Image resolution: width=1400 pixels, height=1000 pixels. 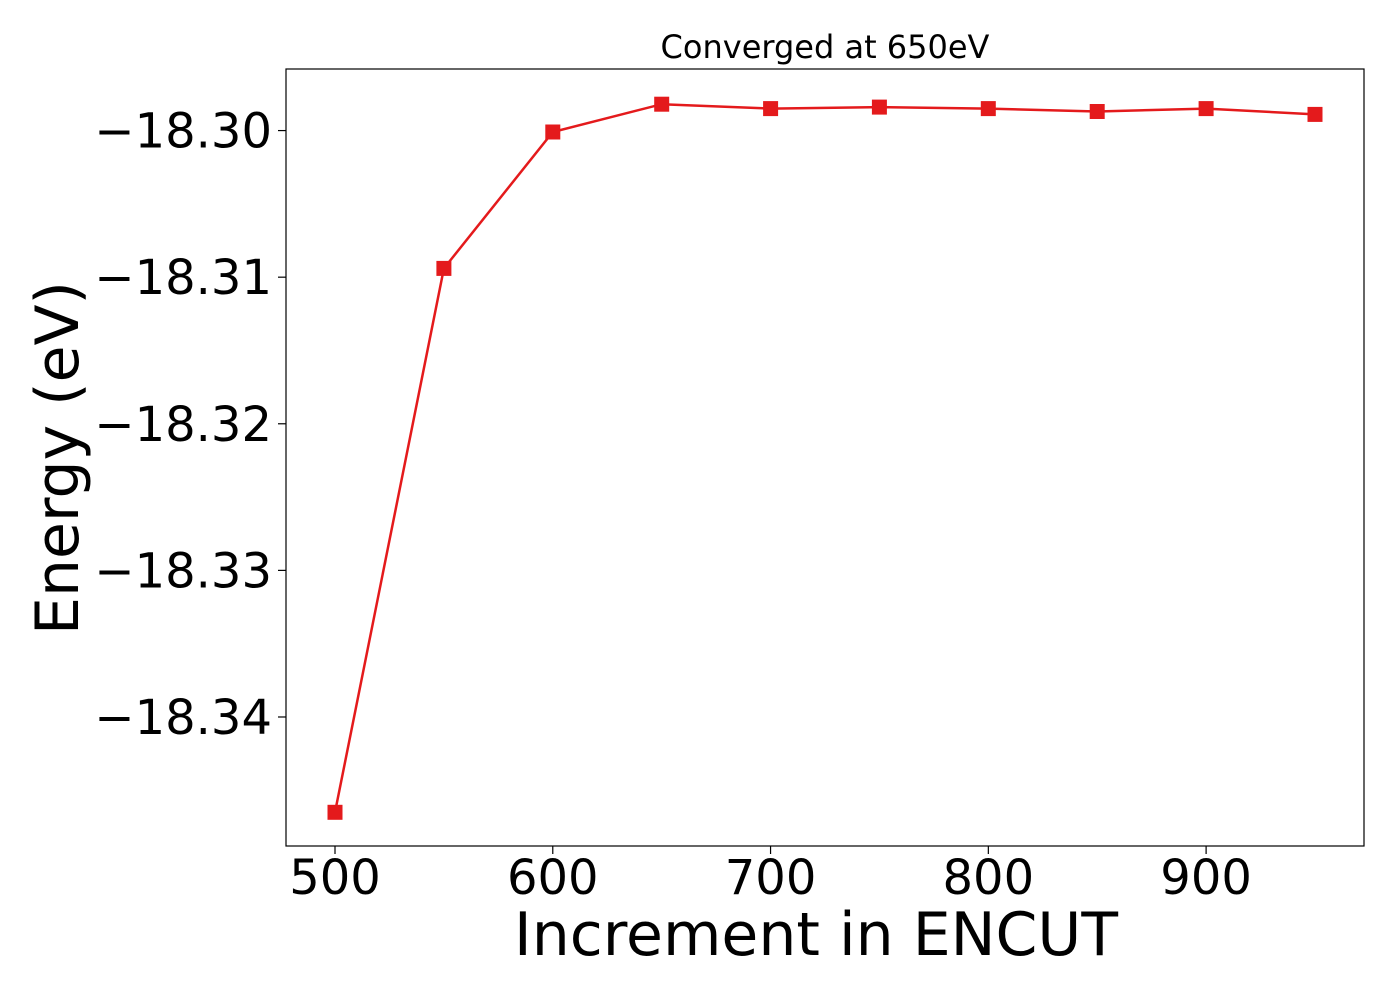 I want to click on x-tick-label: 600, so click(x=553, y=878).